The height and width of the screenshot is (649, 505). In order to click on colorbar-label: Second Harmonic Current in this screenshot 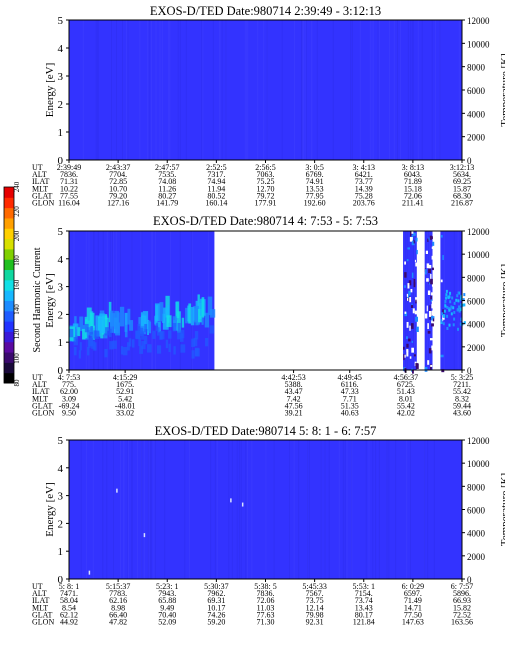, I will do `click(37, 299)`.